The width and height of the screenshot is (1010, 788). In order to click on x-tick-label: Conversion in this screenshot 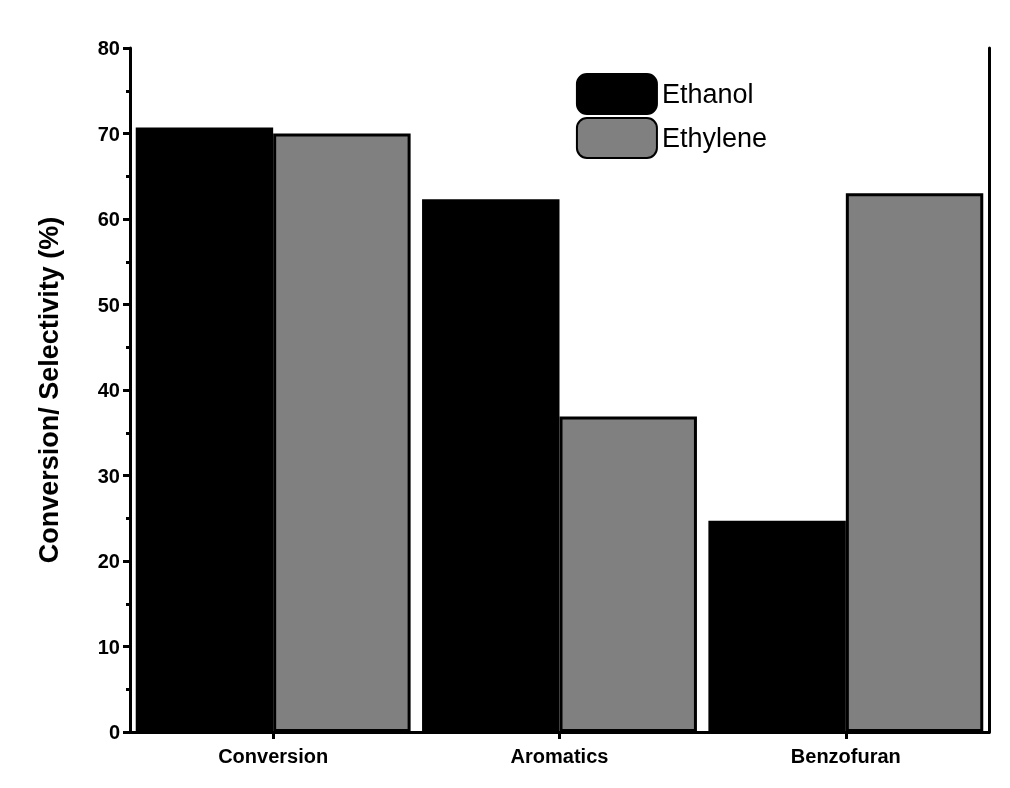, I will do `click(273, 756)`.